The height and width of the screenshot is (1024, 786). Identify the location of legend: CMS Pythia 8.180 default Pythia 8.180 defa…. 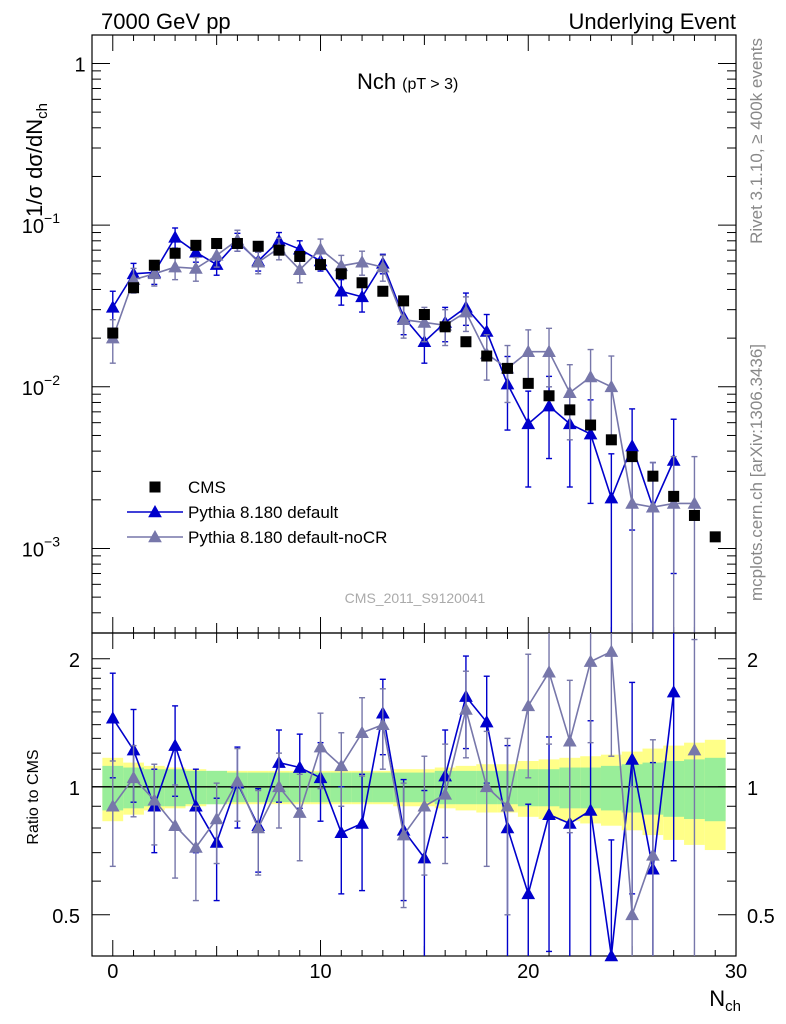
(257, 512).